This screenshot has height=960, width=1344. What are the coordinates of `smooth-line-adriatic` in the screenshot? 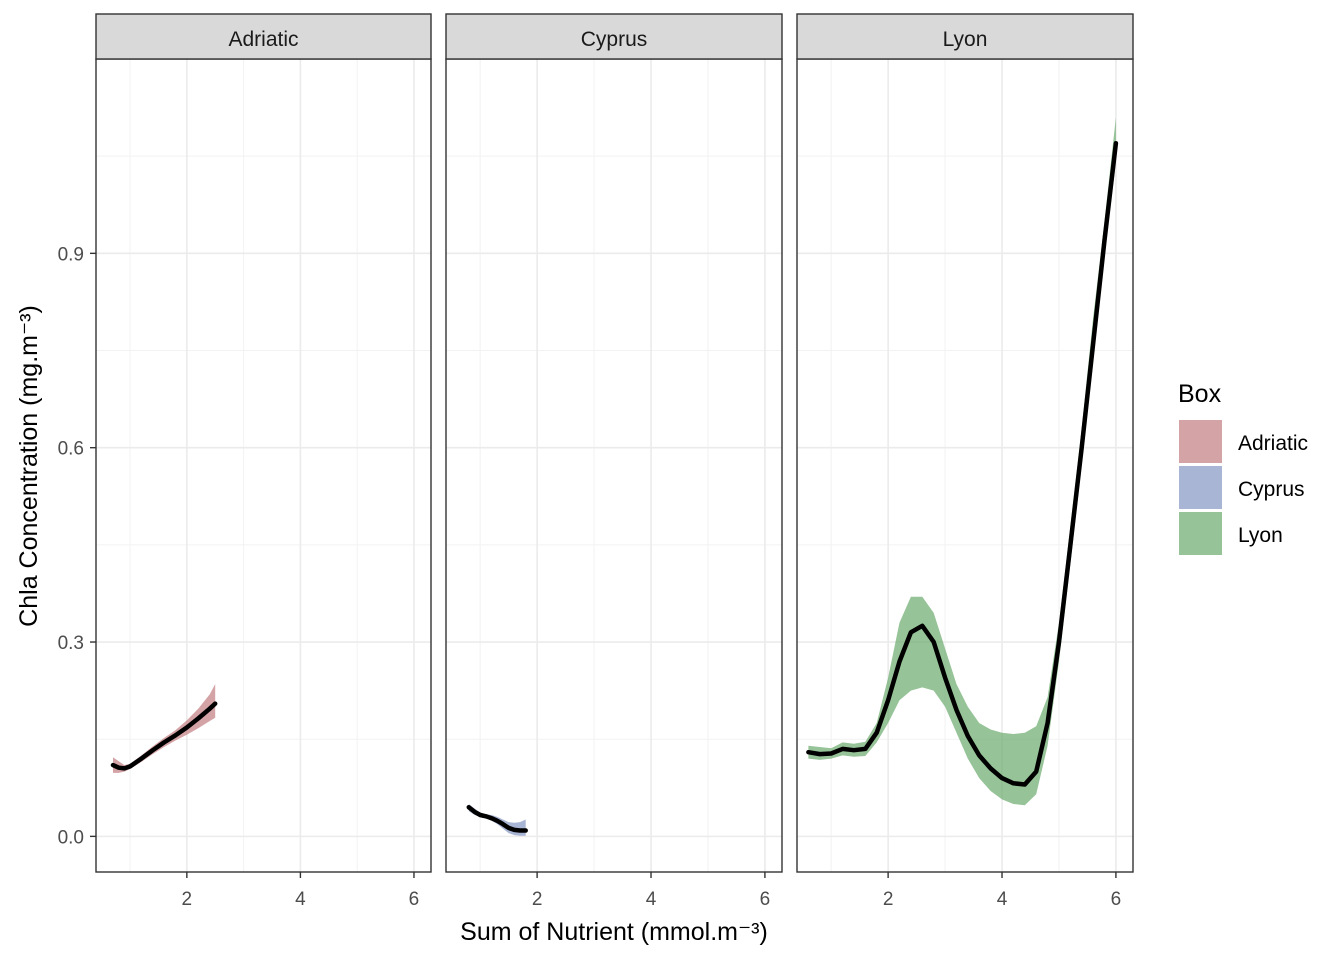 It's located at (164, 736).